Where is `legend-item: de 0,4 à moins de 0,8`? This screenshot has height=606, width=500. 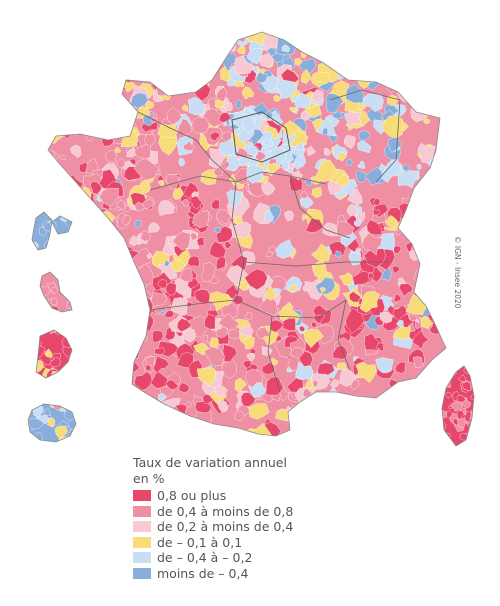
legend-item: de 0,4 à moins de 0,8 is located at coordinates (213, 512).